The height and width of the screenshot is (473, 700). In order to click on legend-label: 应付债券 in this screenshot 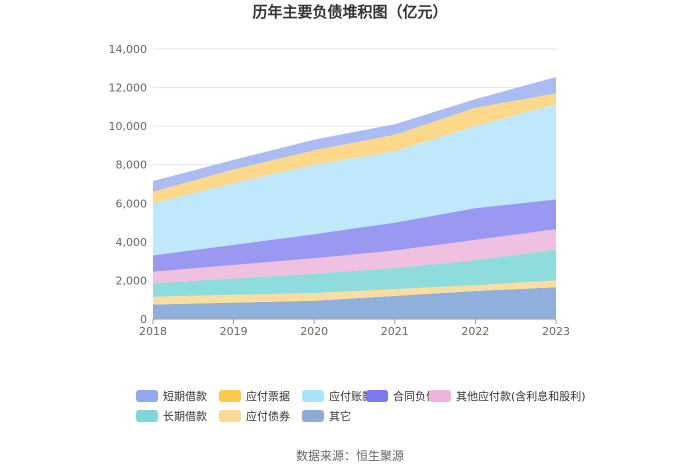, I will do `click(268, 416)`.